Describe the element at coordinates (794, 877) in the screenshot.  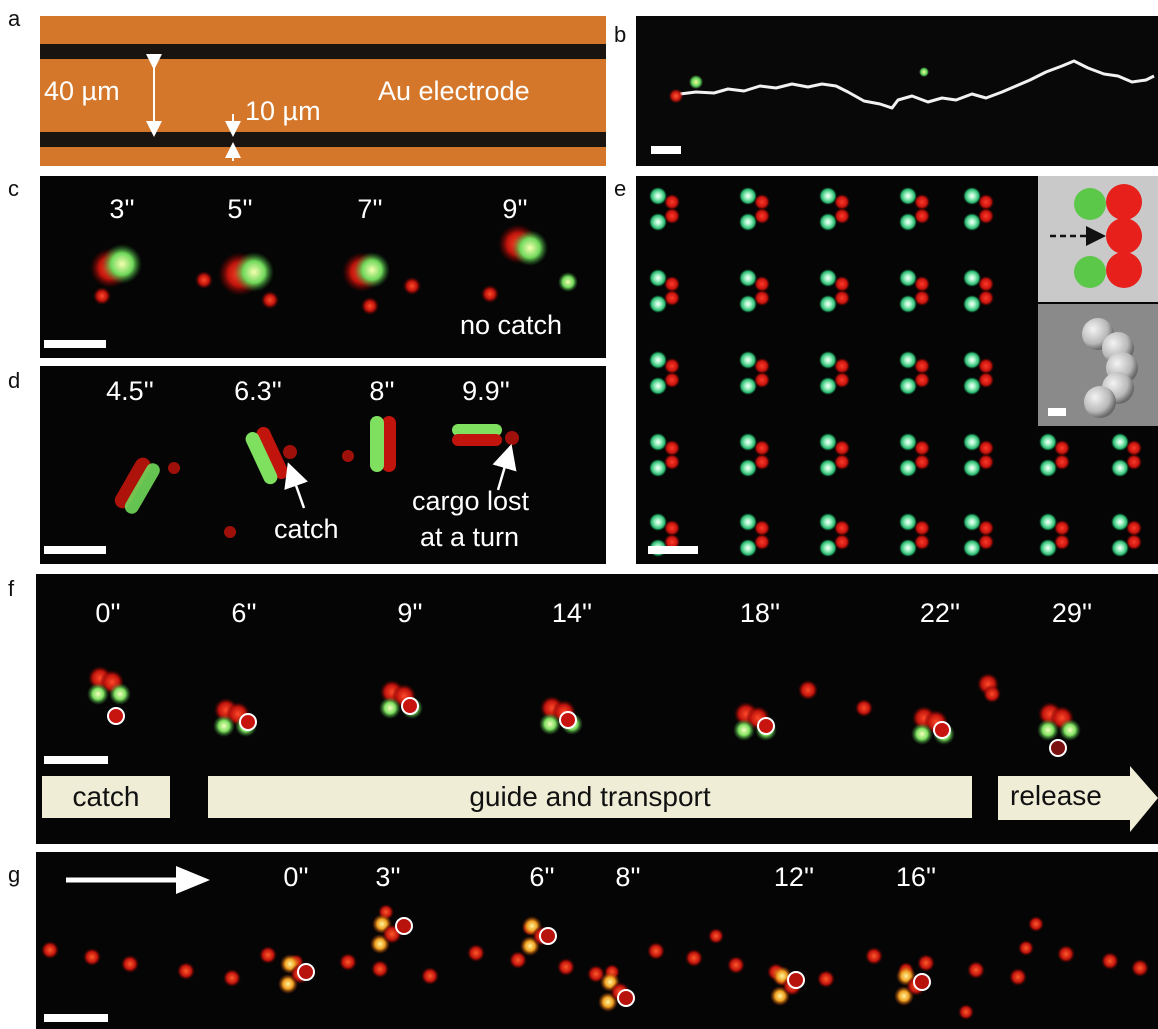
I see `panel-g-time-5: 12''` at that location.